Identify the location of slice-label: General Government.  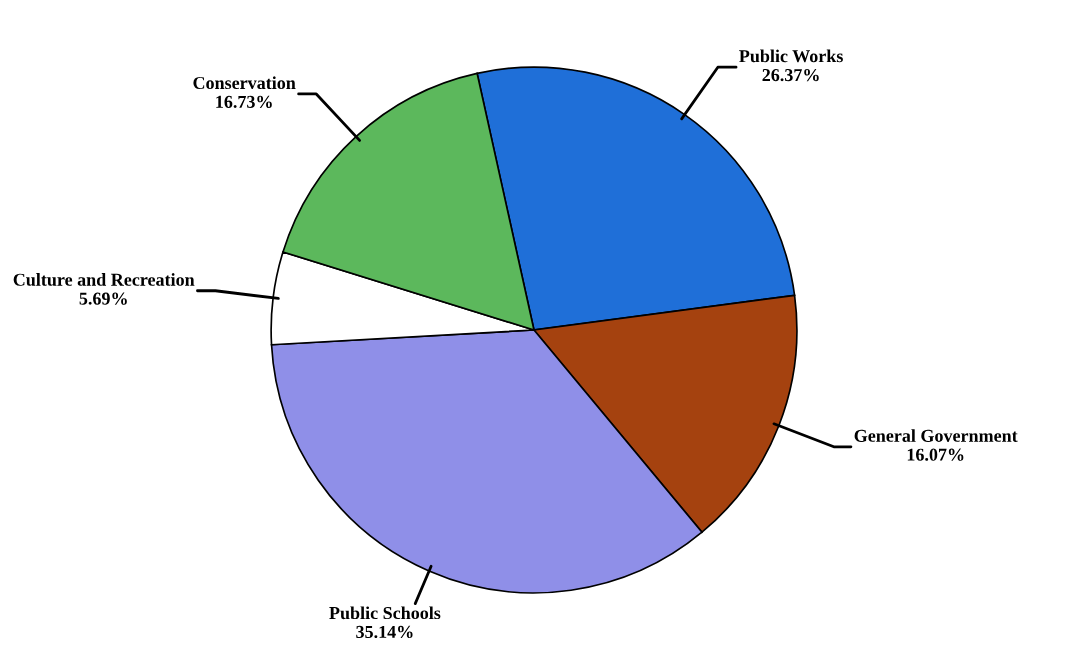
(936, 435).